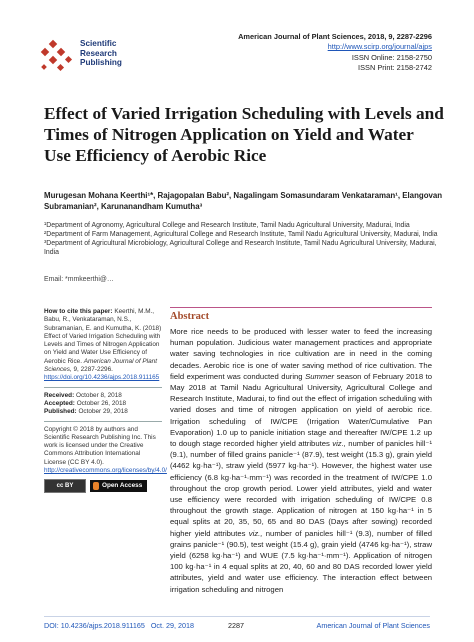 This screenshot has height=642, width=474. What do you see at coordinates (320, 376) in the screenshot?
I see `abstract-season: Summer` at bounding box center [320, 376].